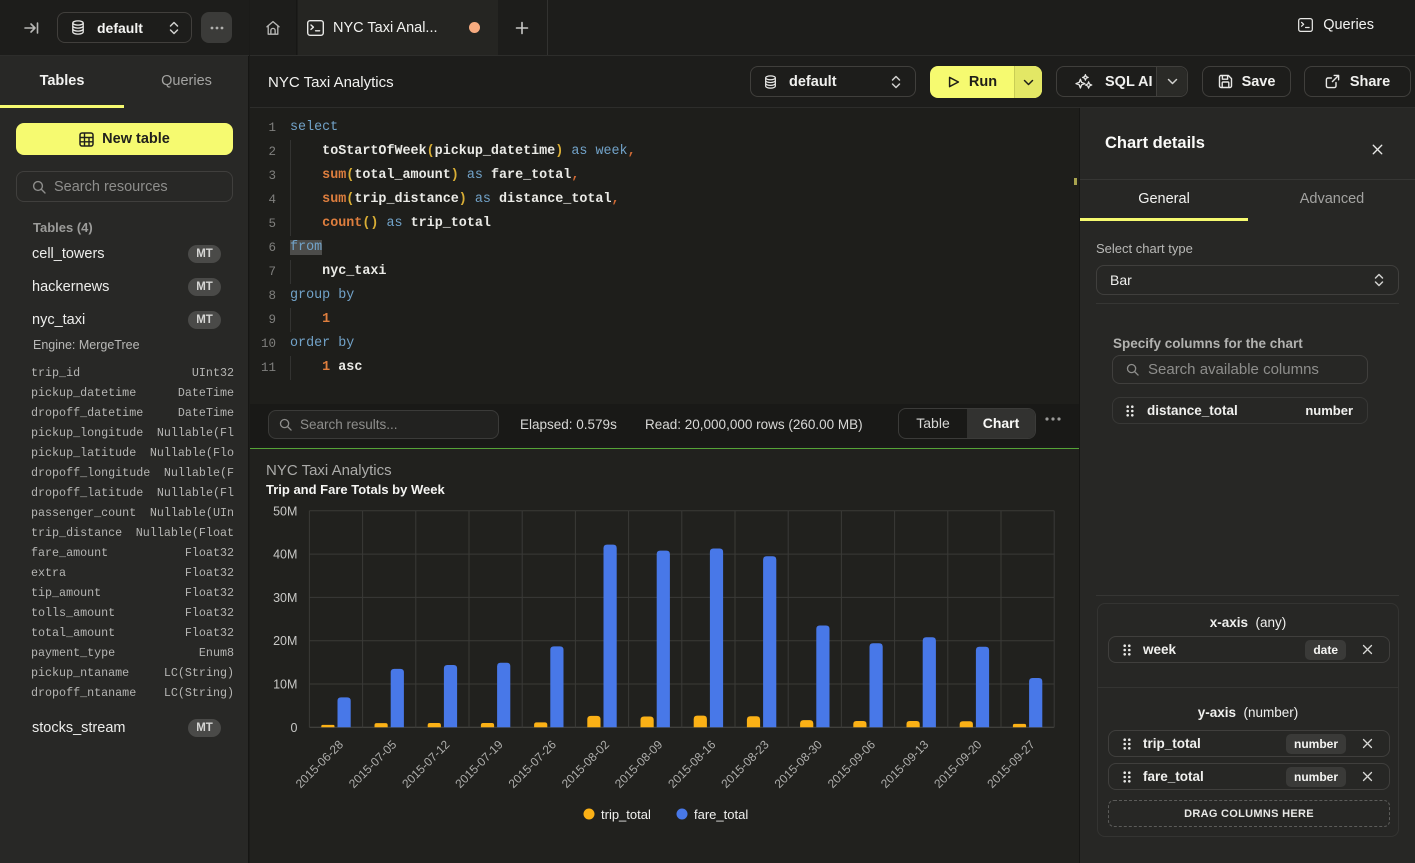 Image resolution: width=1415 pixels, height=863 pixels. Describe the element at coordinates (692, 764) in the screenshot. I see `svg-text: 2015-08-16` at that location.